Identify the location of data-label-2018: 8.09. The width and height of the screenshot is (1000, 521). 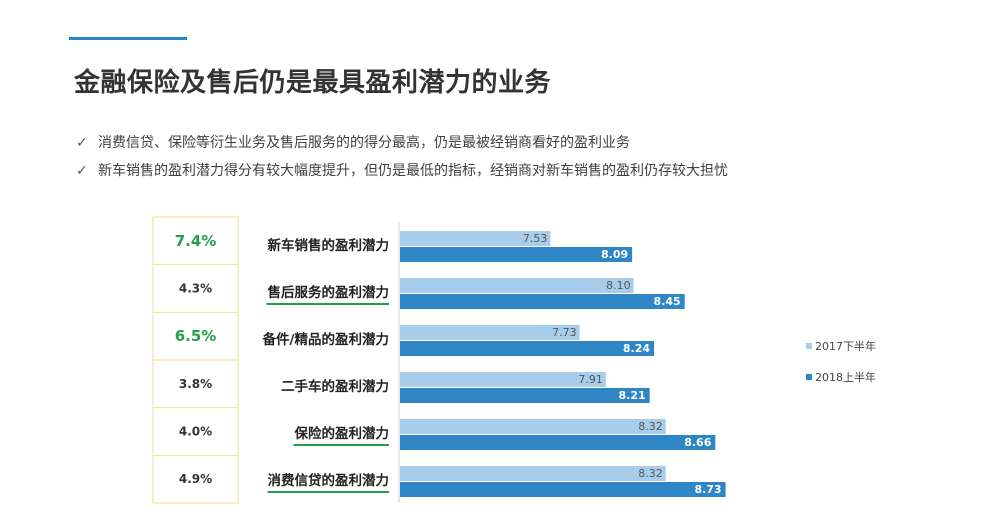
(614, 254).